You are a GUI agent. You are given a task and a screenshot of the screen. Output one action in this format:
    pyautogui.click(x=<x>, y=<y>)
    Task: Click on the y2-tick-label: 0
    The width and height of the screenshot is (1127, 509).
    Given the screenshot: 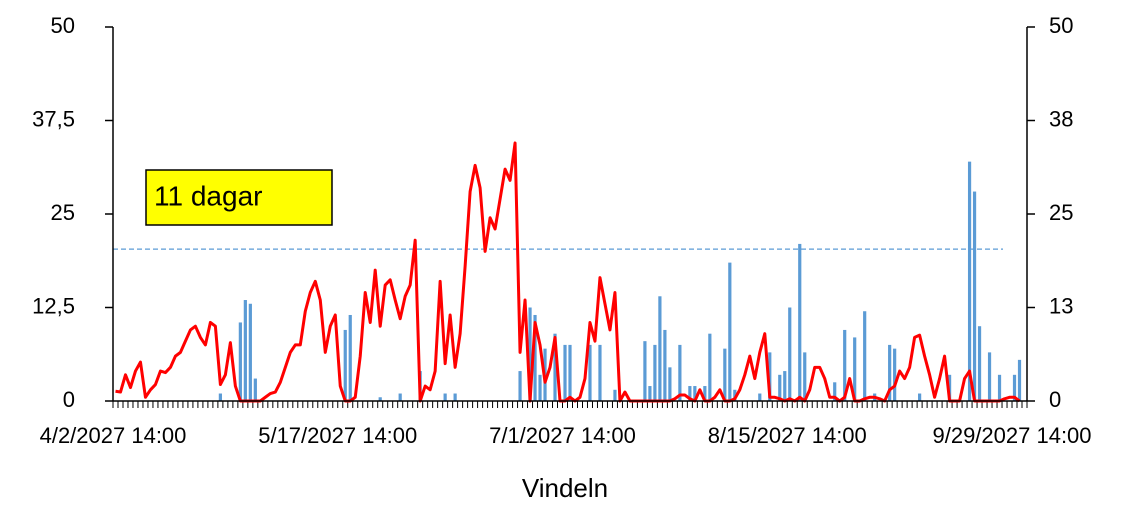 What is the action you would take?
    pyautogui.click(x=1055, y=399)
    